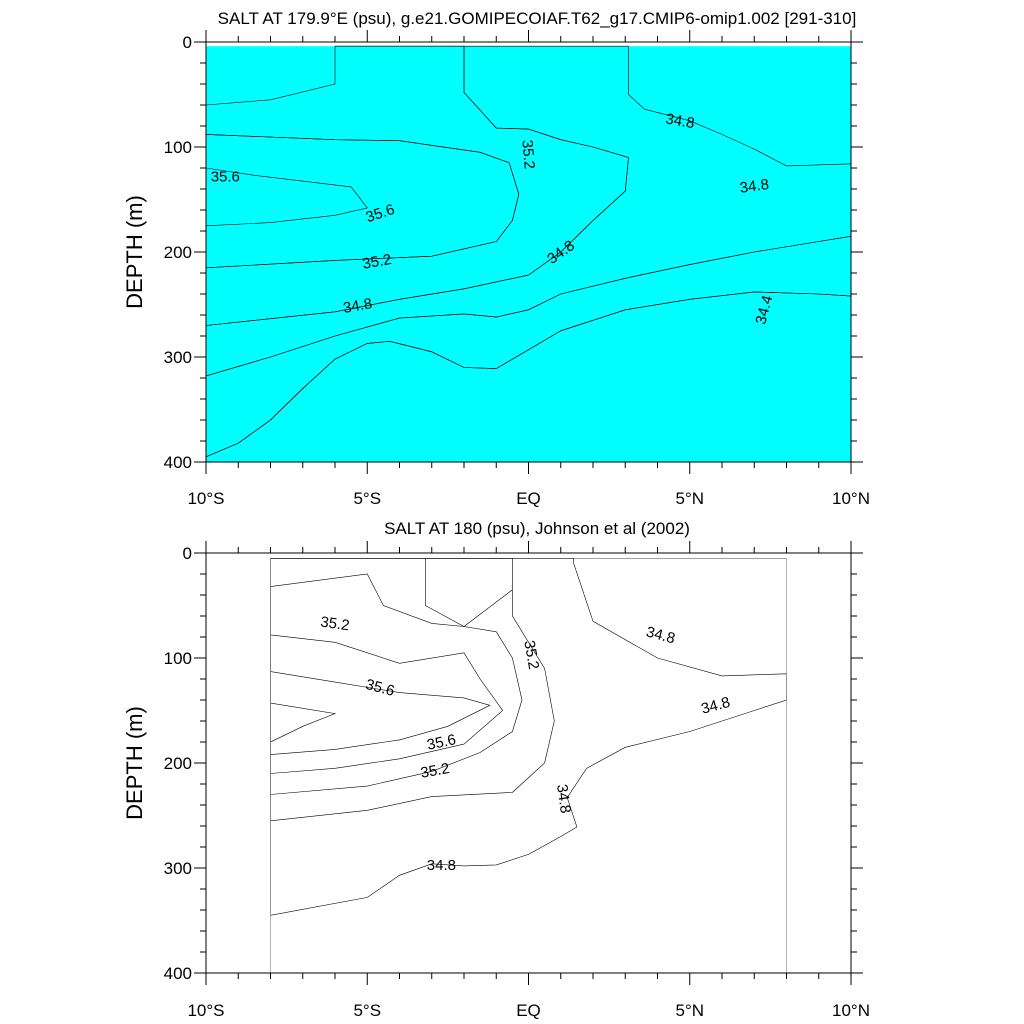  I want to click on top-contour-label-group-0: 34.8, so click(680, 121).